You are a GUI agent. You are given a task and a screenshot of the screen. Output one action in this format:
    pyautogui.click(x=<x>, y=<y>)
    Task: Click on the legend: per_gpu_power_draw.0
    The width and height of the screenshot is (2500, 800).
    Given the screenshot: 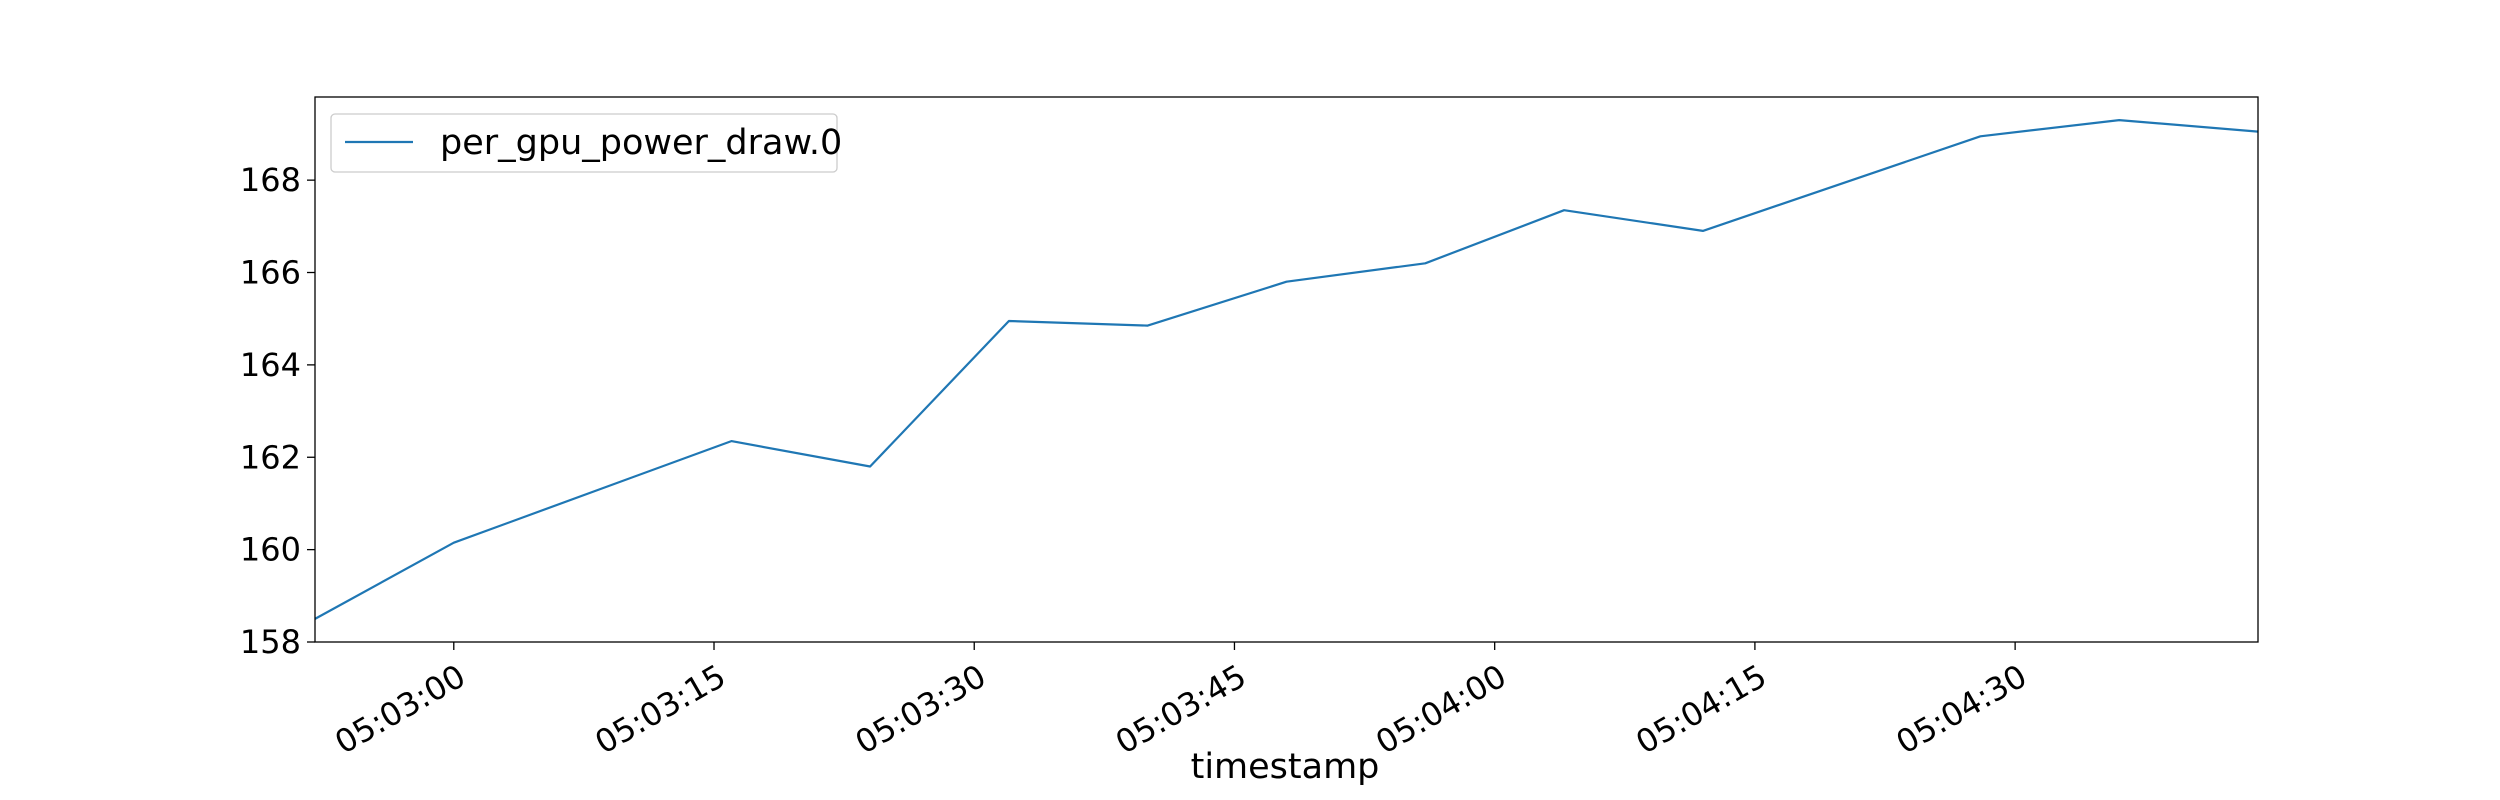 What is the action you would take?
    pyautogui.click(x=586, y=143)
    